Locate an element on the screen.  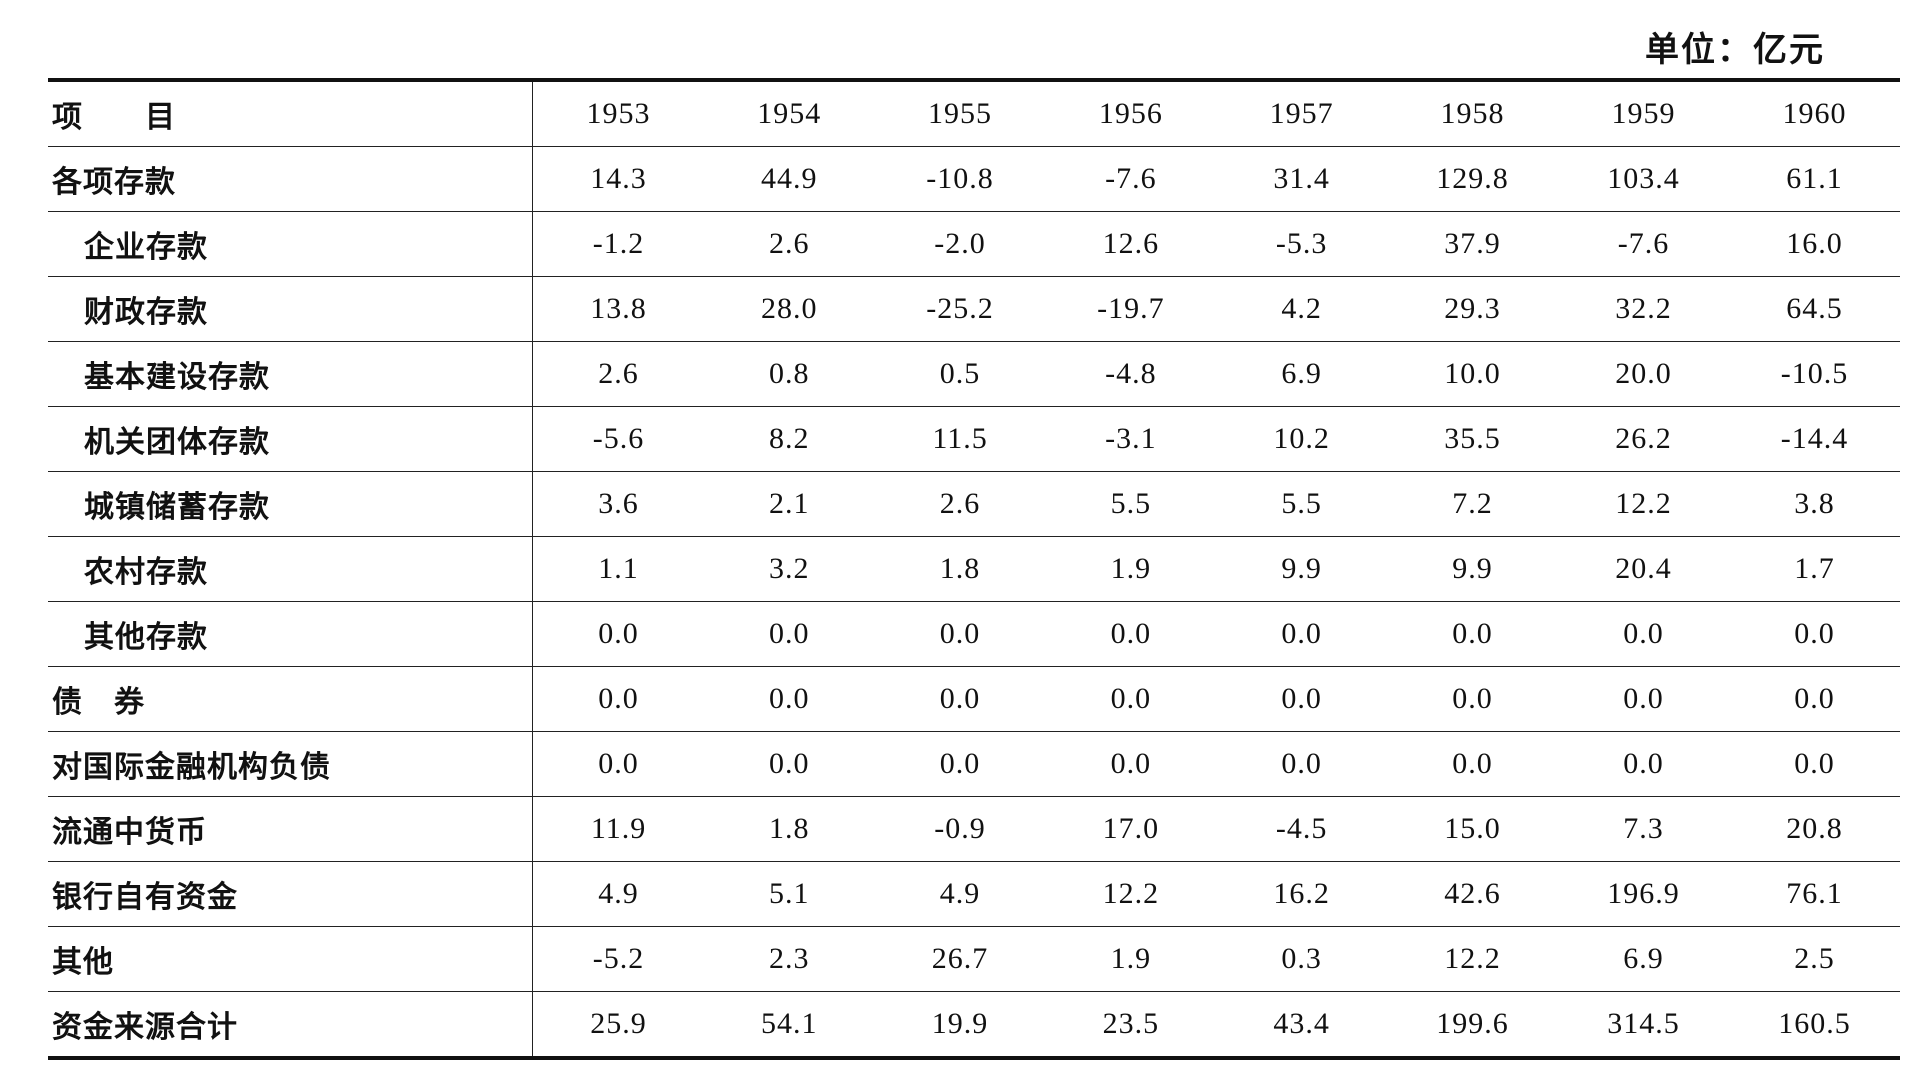
table-row: 各项存款 14.3 44.9 -10.8 -7.6 31.4 129.8 103.4 61.1 is located at coordinates (974, 179).